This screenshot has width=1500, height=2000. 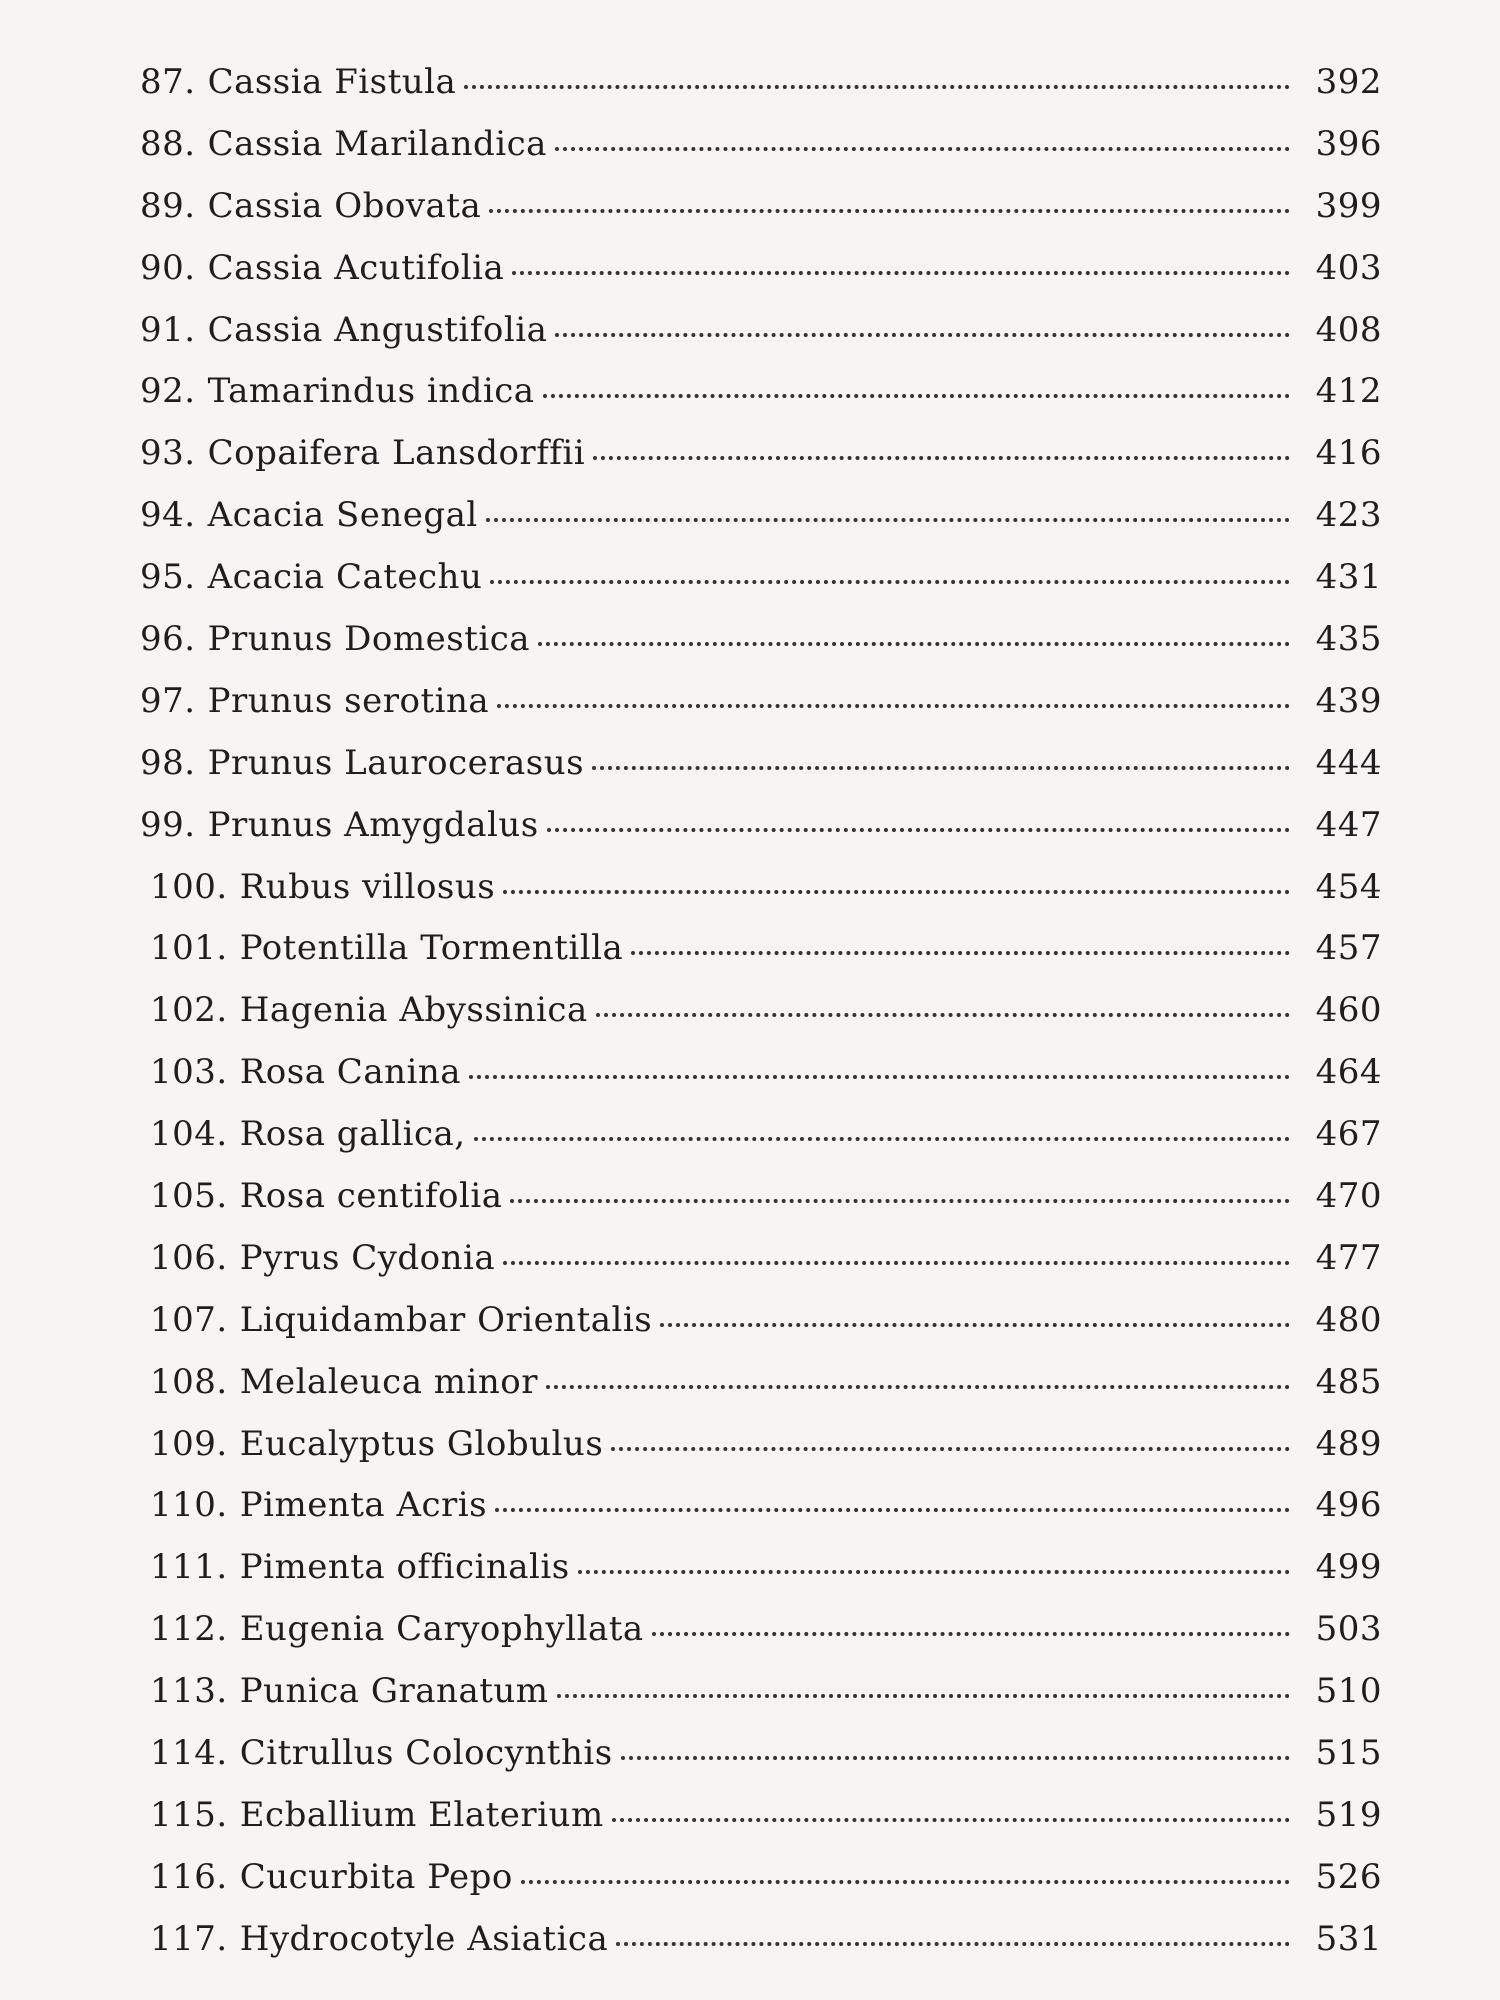 What do you see at coordinates (1348, 700) in the screenshot?
I see `entry-page-number: 439` at bounding box center [1348, 700].